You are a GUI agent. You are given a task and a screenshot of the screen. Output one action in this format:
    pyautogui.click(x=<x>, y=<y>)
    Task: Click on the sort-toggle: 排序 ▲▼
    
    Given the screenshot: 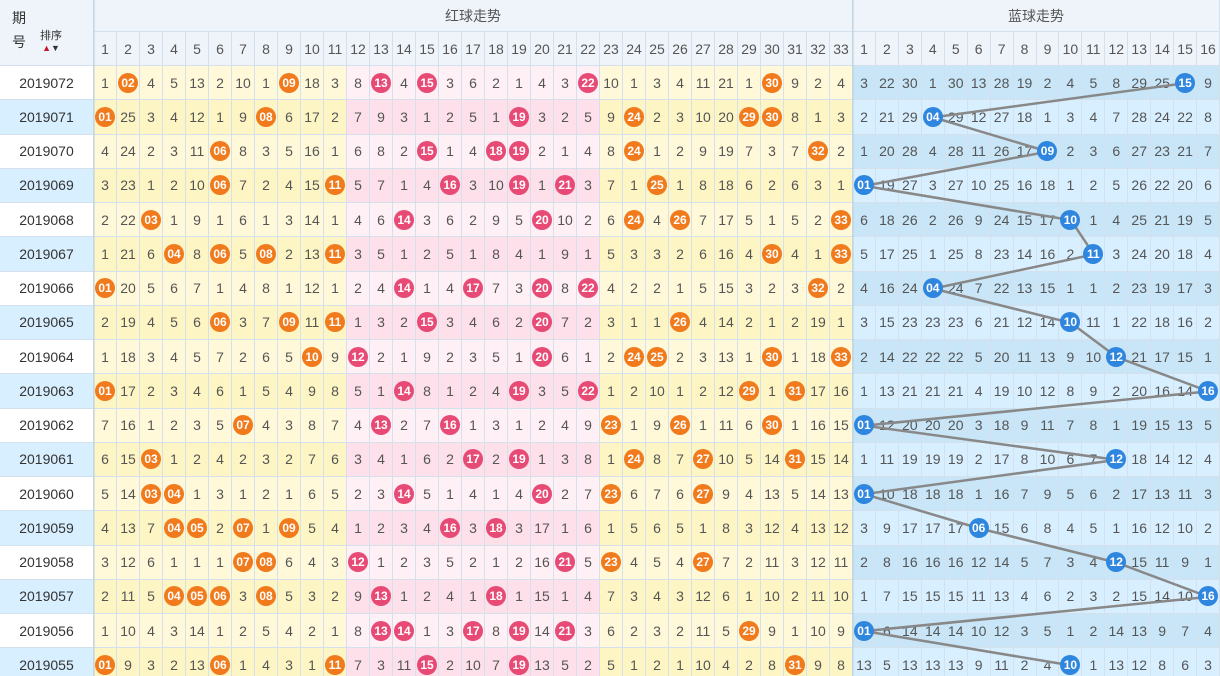 What is the action you would take?
    pyautogui.click(x=51, y=42)
    